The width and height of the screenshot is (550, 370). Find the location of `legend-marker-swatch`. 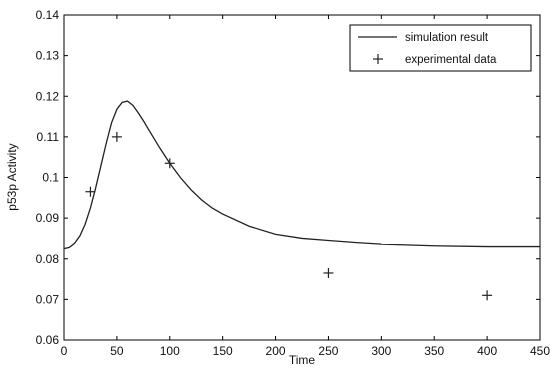

legend-marker-swatch is located at coordinates (378, 59).